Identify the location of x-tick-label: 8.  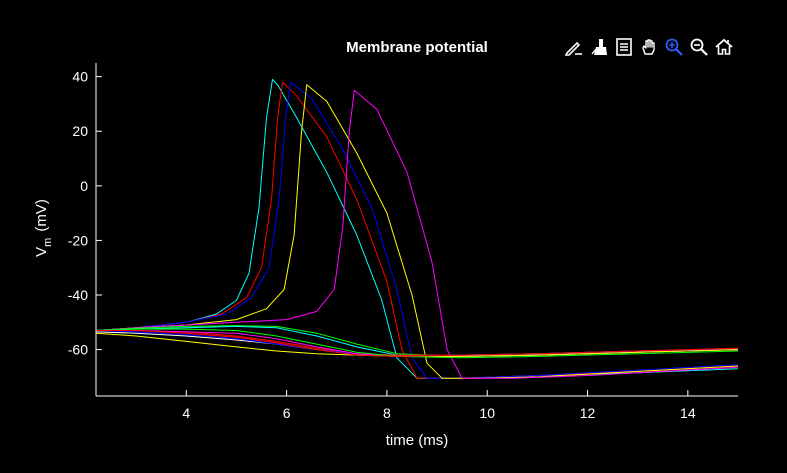
(387, 413).